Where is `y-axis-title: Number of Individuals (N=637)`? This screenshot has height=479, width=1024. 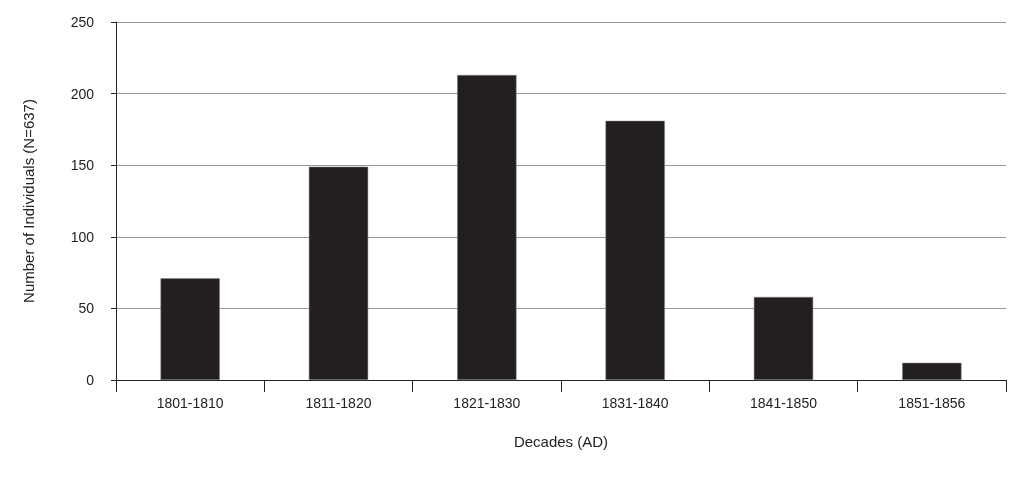
y-axis-title: Number of Individuals (N=637) is located at coordinates (28, 201).